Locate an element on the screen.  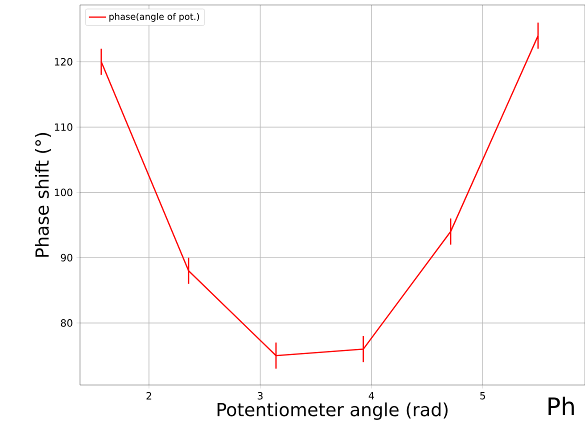
y-tick-label: 120 is located at coordinates (63, 62).